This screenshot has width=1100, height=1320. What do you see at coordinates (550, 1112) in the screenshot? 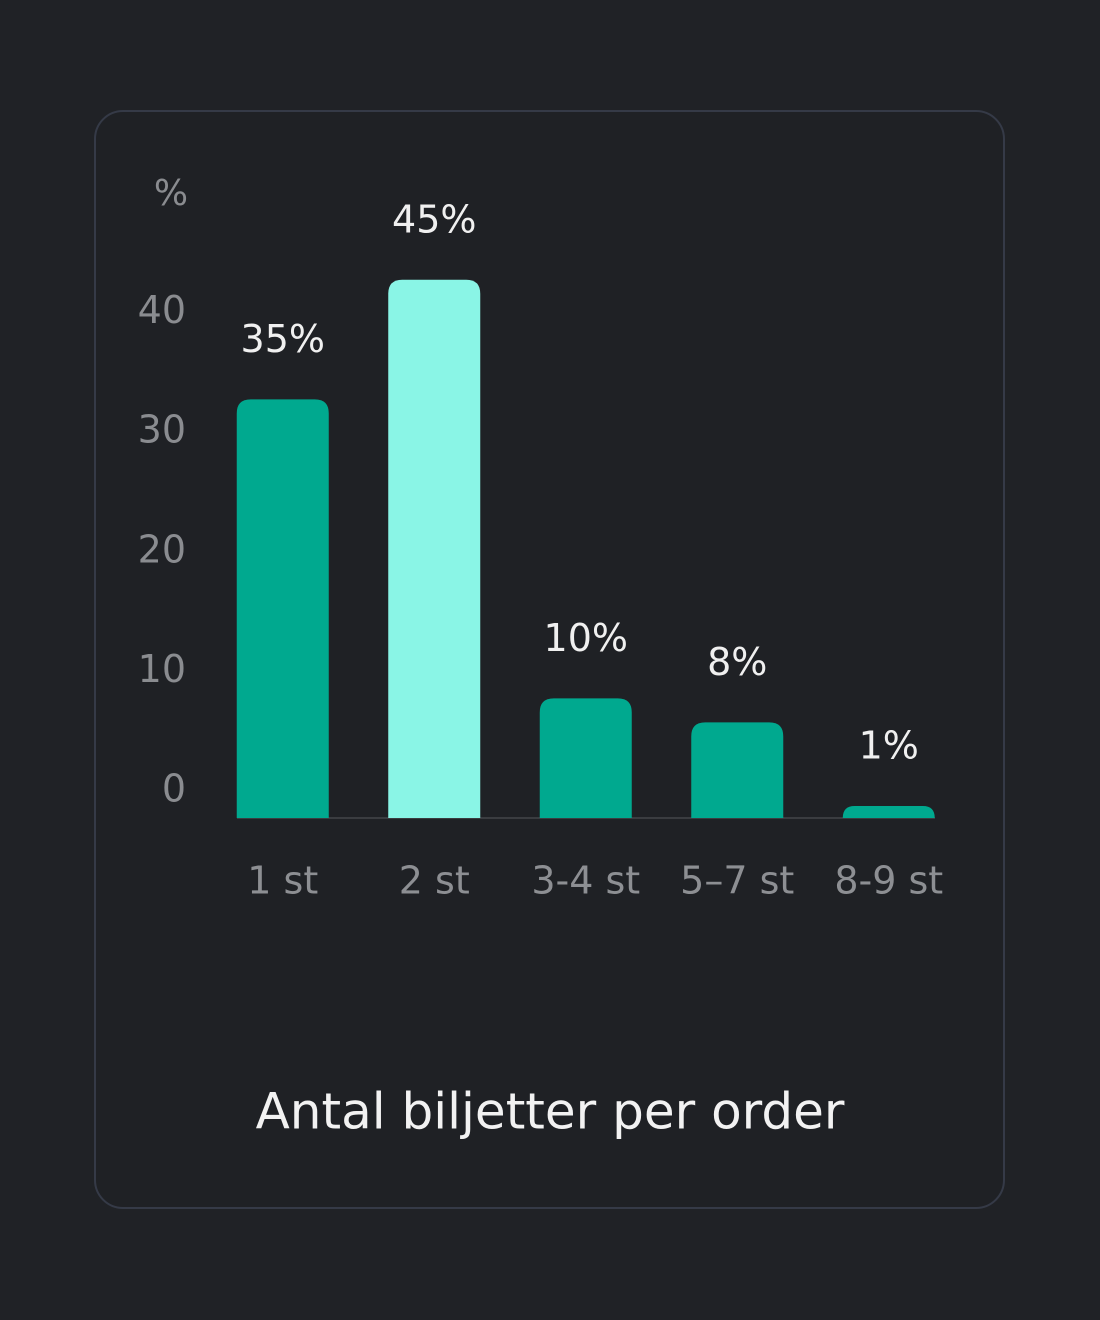
I see `chart-title: Antal biljetter per order` at bounding box center [550, 1112].